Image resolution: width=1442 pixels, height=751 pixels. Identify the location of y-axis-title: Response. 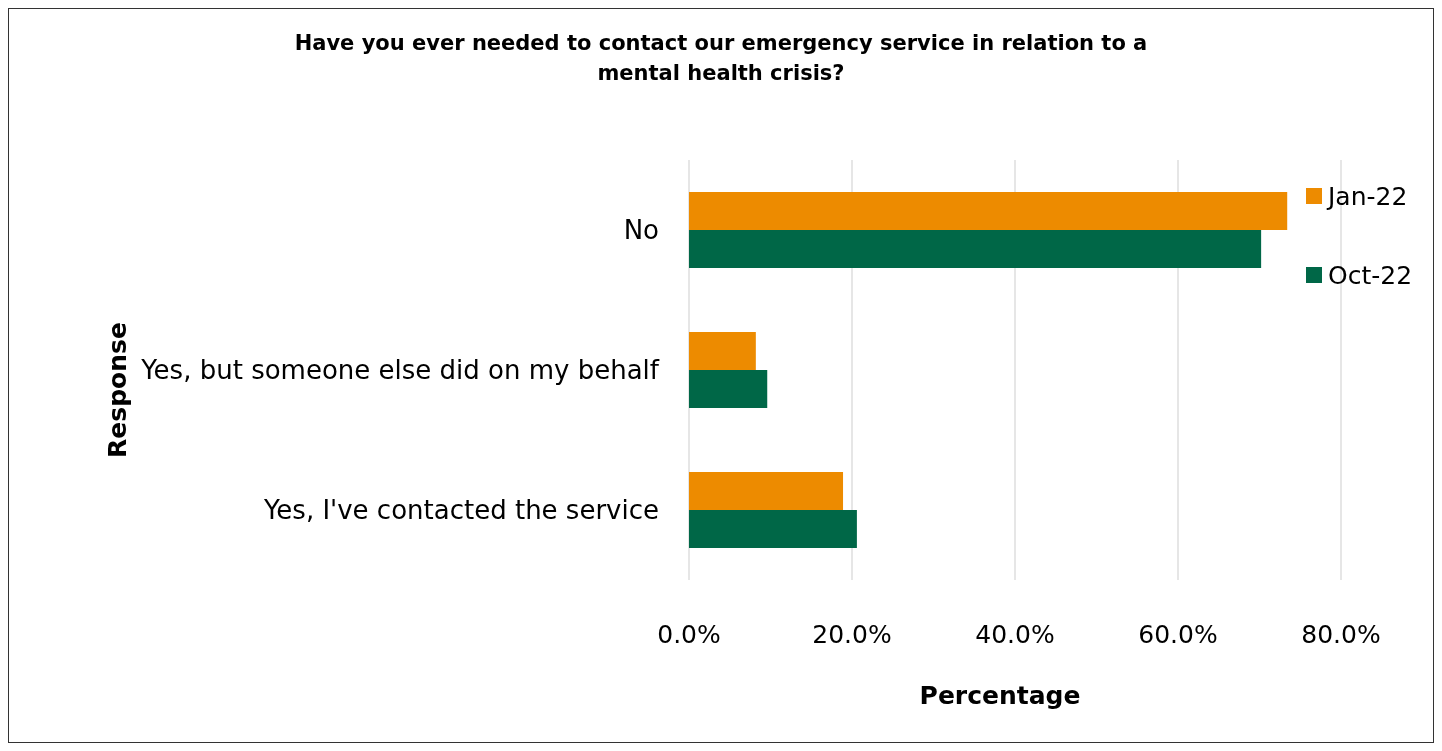
(117, 390).